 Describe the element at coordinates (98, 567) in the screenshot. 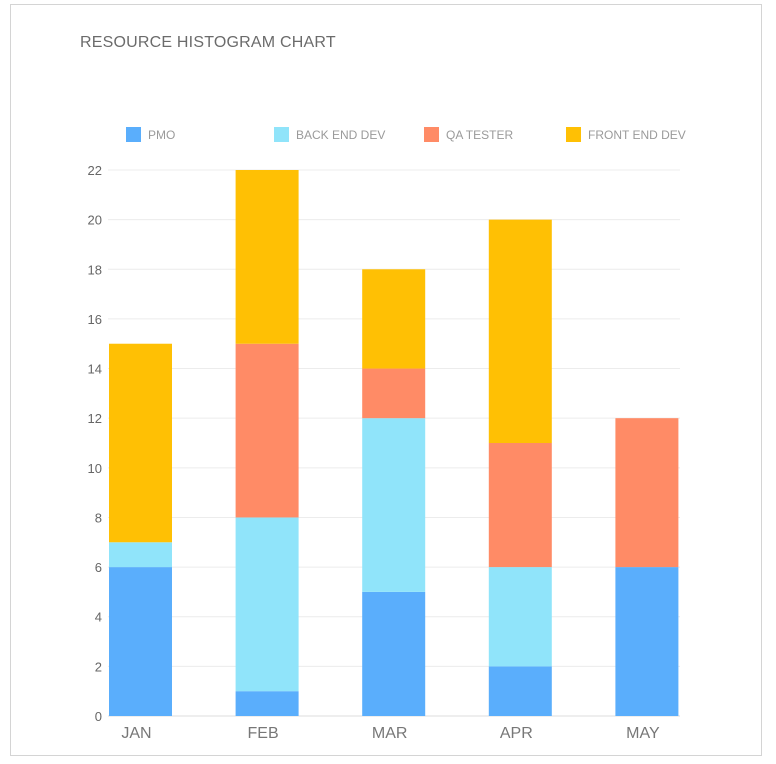

I see `y-tick-label: 6` at that location.